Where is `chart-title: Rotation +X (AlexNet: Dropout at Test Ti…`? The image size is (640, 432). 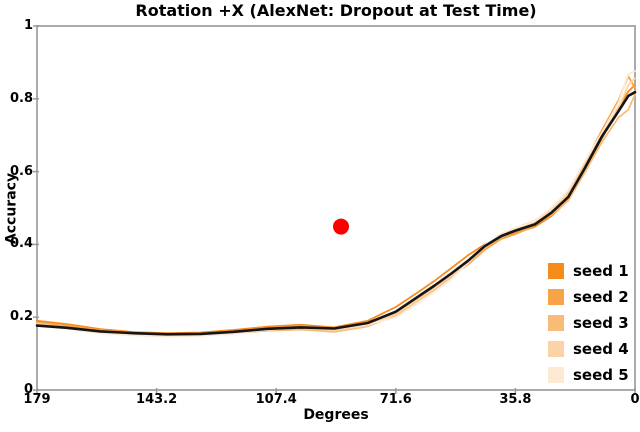
chart-title: Rotation +X (AlexNet: Dropout at Test Ti… is located at coordinates (336, 10).